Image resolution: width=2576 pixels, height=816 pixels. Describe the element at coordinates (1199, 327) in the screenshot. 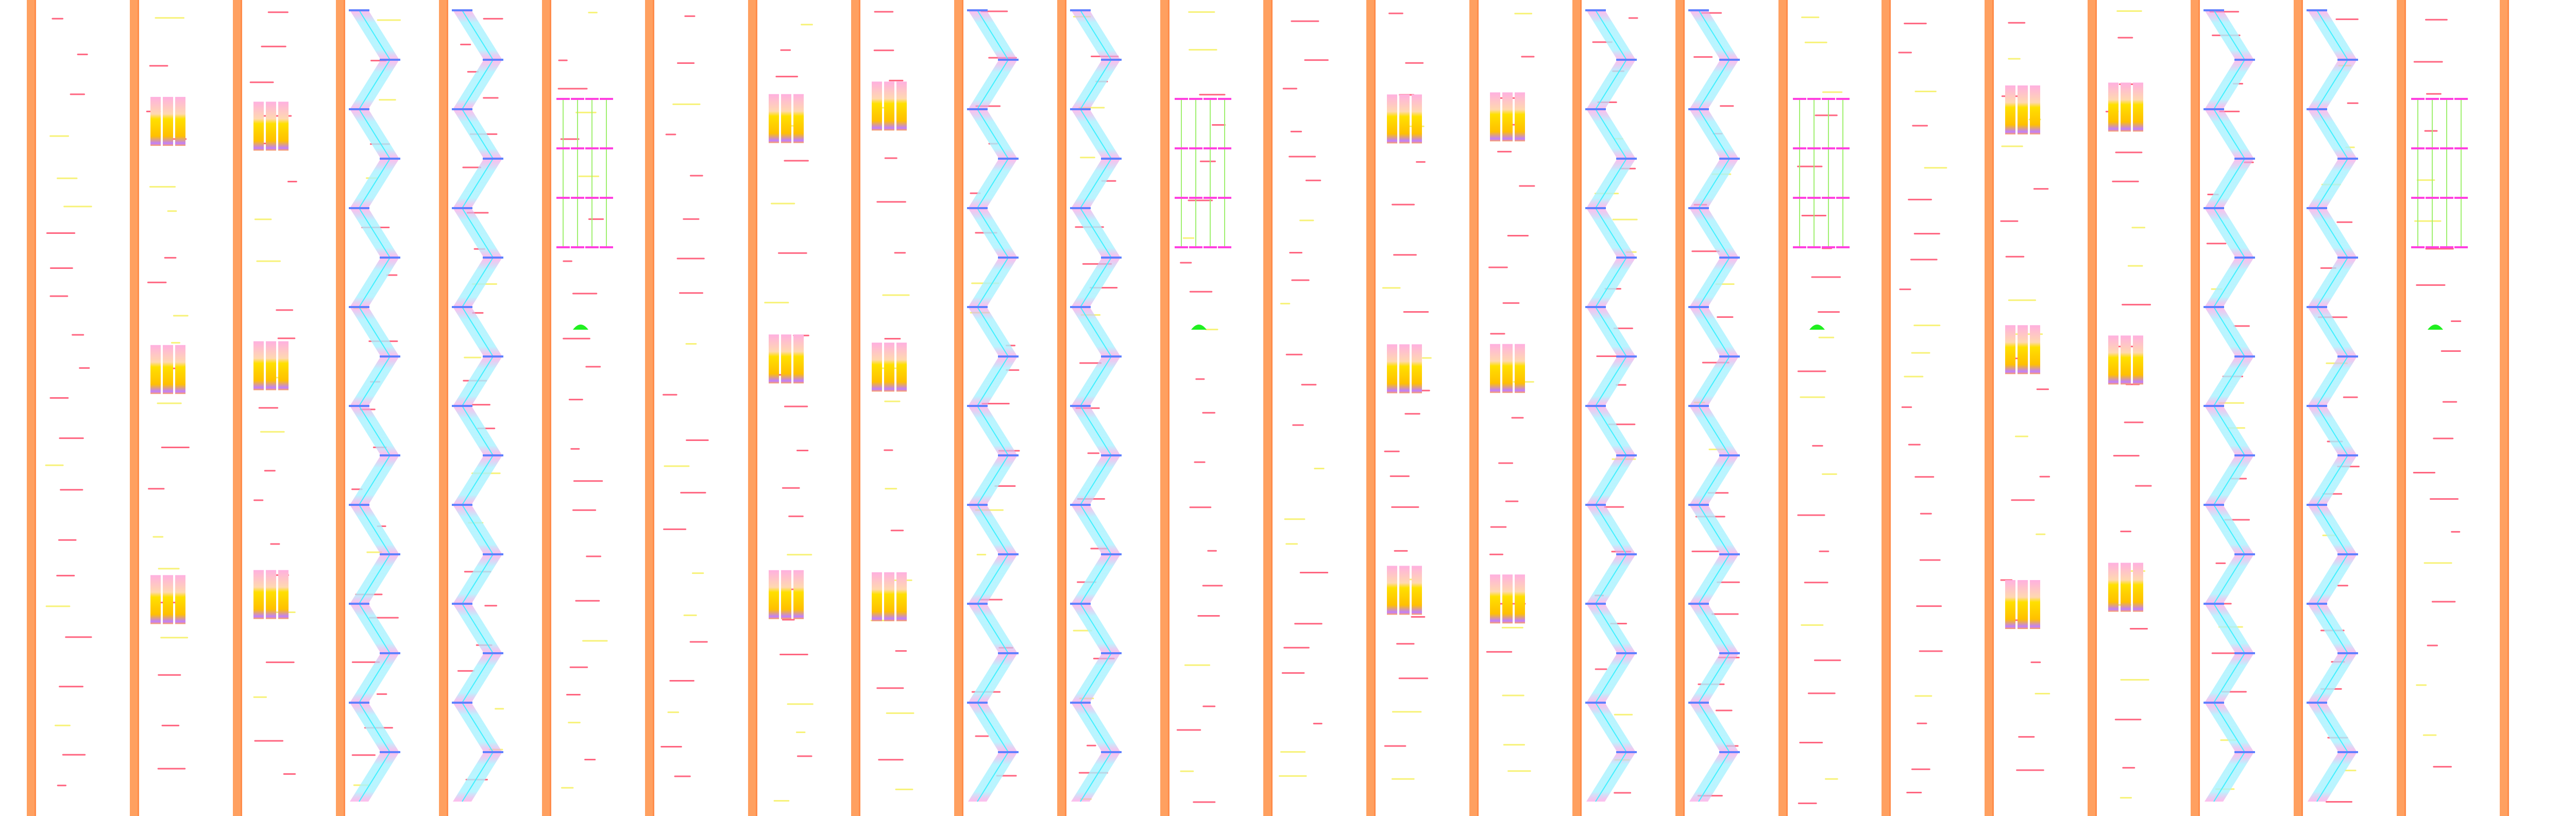

I see `green-blob` at that location.